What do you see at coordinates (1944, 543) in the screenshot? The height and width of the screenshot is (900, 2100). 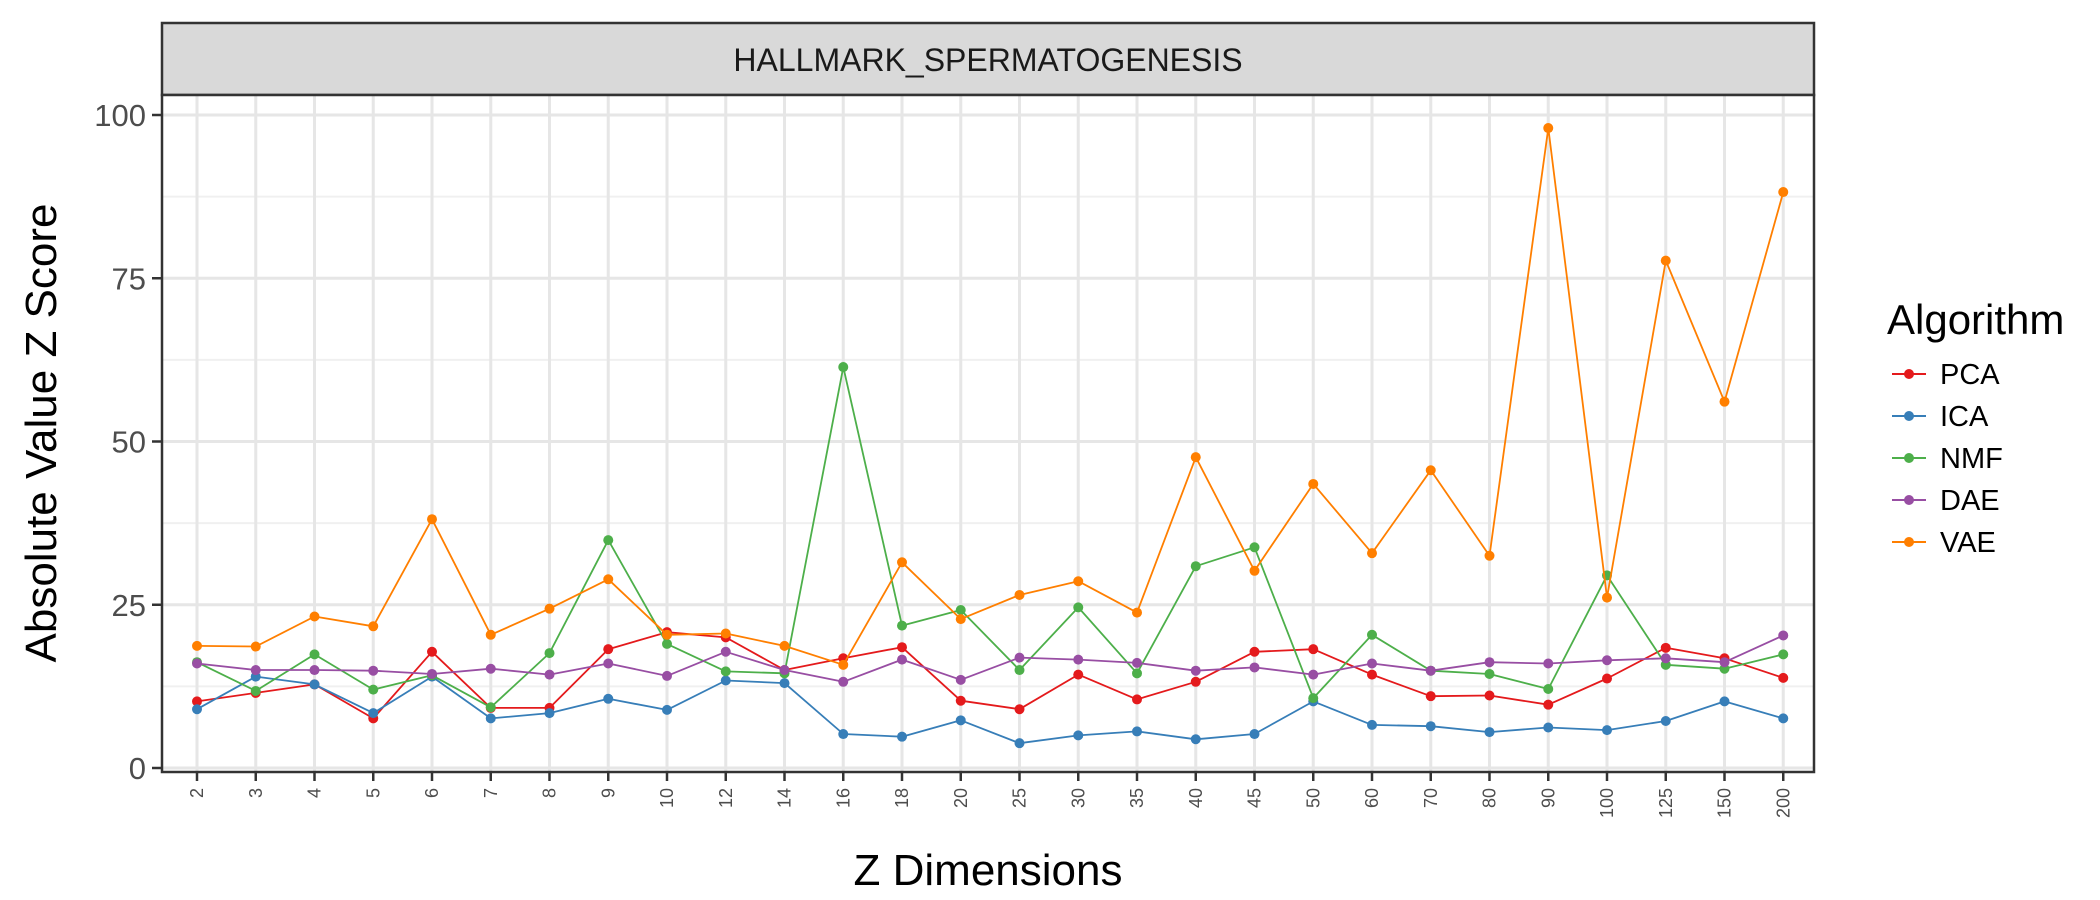 I see `legend-item-vae: VAE` at bounding box center [1944, 543].